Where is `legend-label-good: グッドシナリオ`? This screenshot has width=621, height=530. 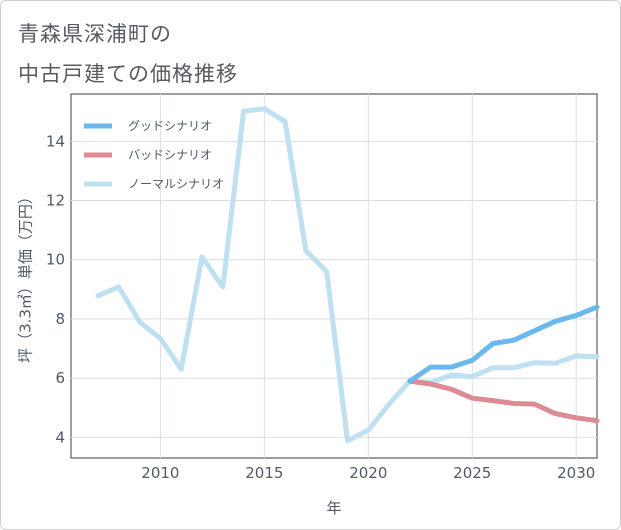
legend-label-good: グッドシナリオ is located at coordinates (170, 126).